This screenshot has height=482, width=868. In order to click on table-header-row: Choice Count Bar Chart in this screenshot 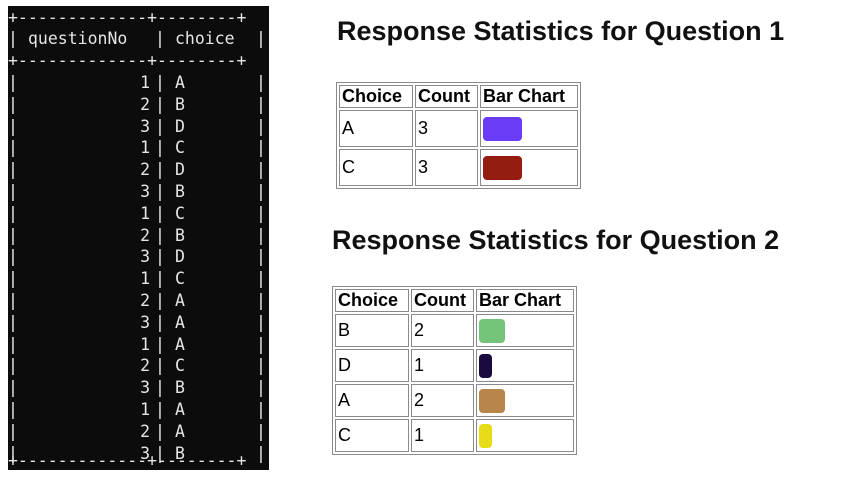, I will do `click(454, 300)`.